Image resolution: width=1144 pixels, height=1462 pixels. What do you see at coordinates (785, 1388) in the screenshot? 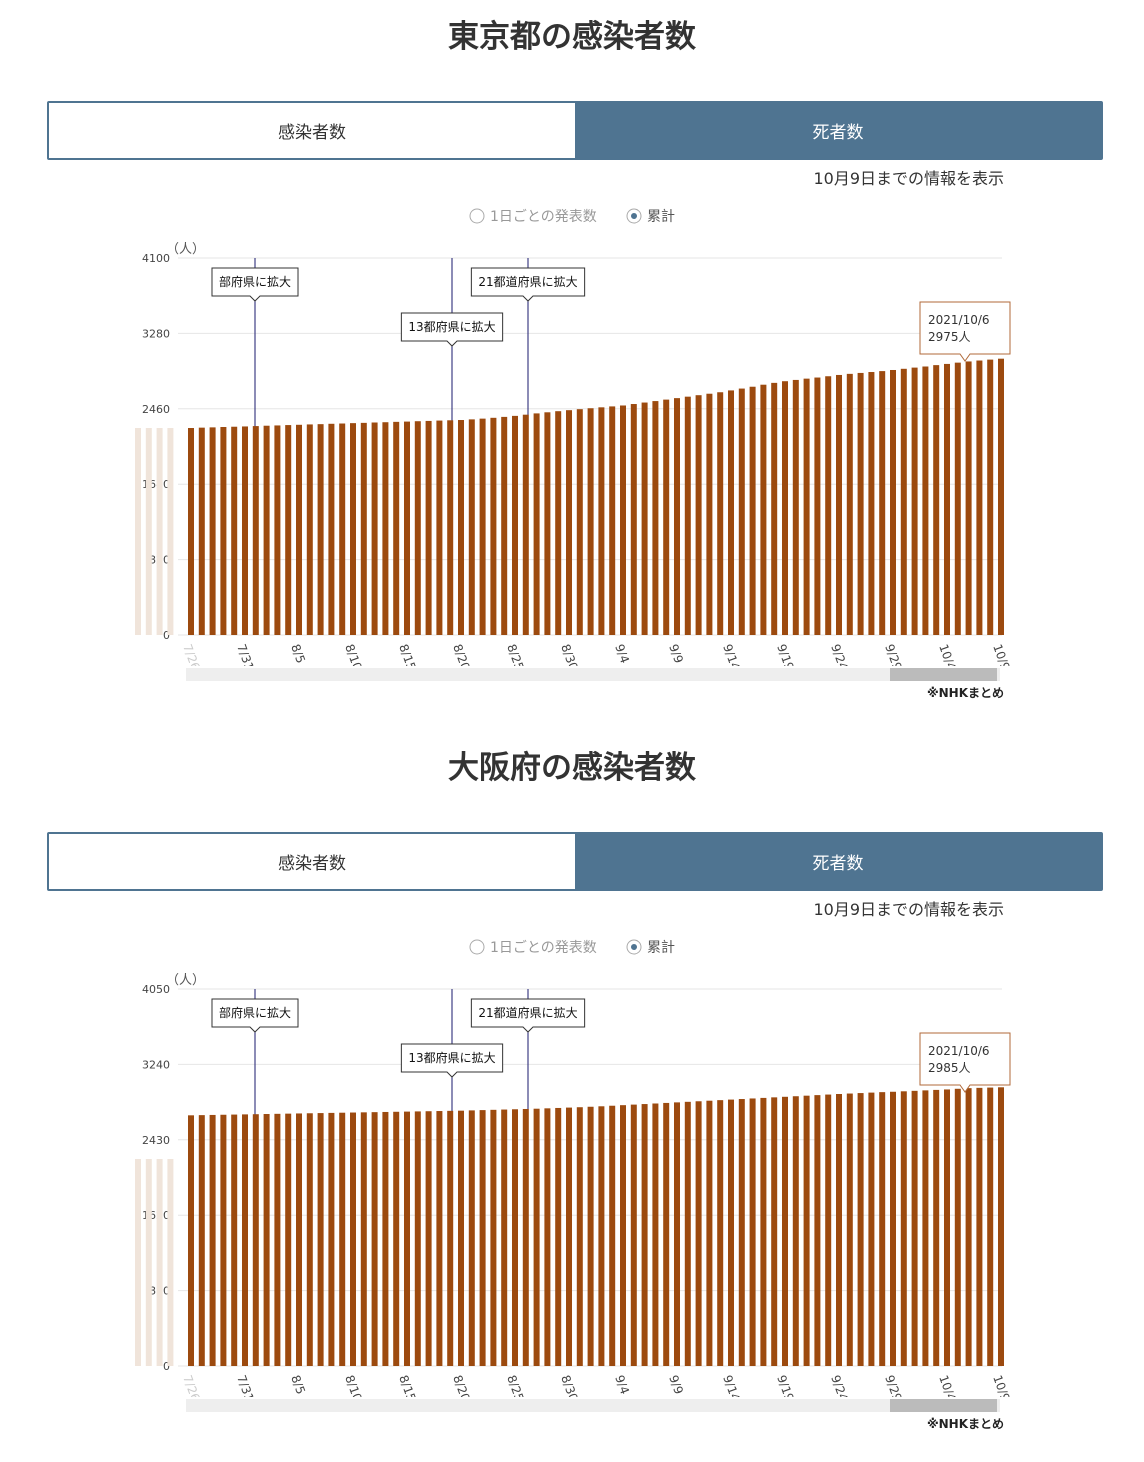
I see `x-tick-label: 9/19` at bounding box center [785, 1388].